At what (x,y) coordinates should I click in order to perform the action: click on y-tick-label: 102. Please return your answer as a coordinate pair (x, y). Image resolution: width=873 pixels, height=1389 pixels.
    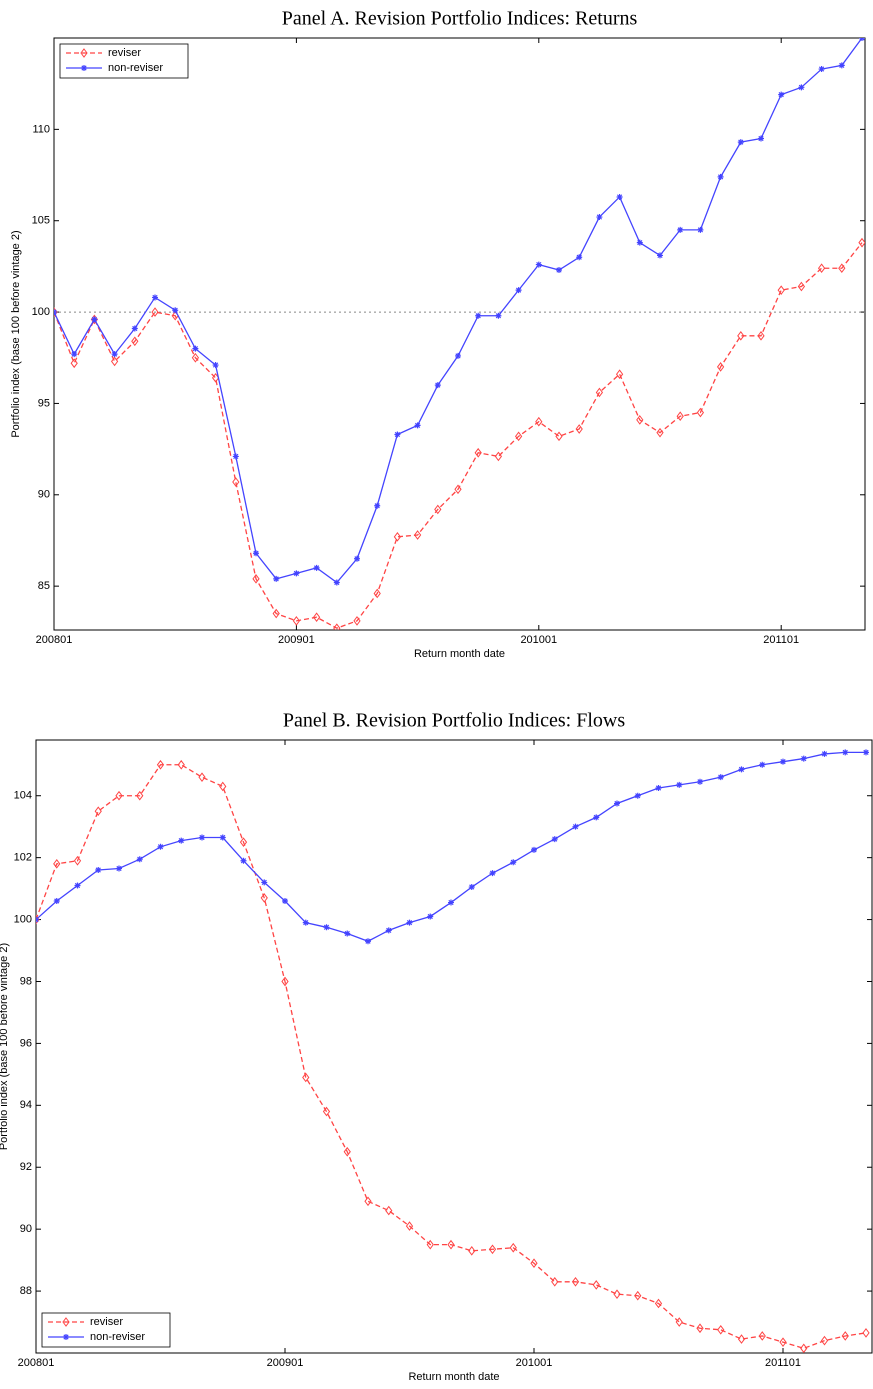
    Looking at the image, I should click on (23, 858).